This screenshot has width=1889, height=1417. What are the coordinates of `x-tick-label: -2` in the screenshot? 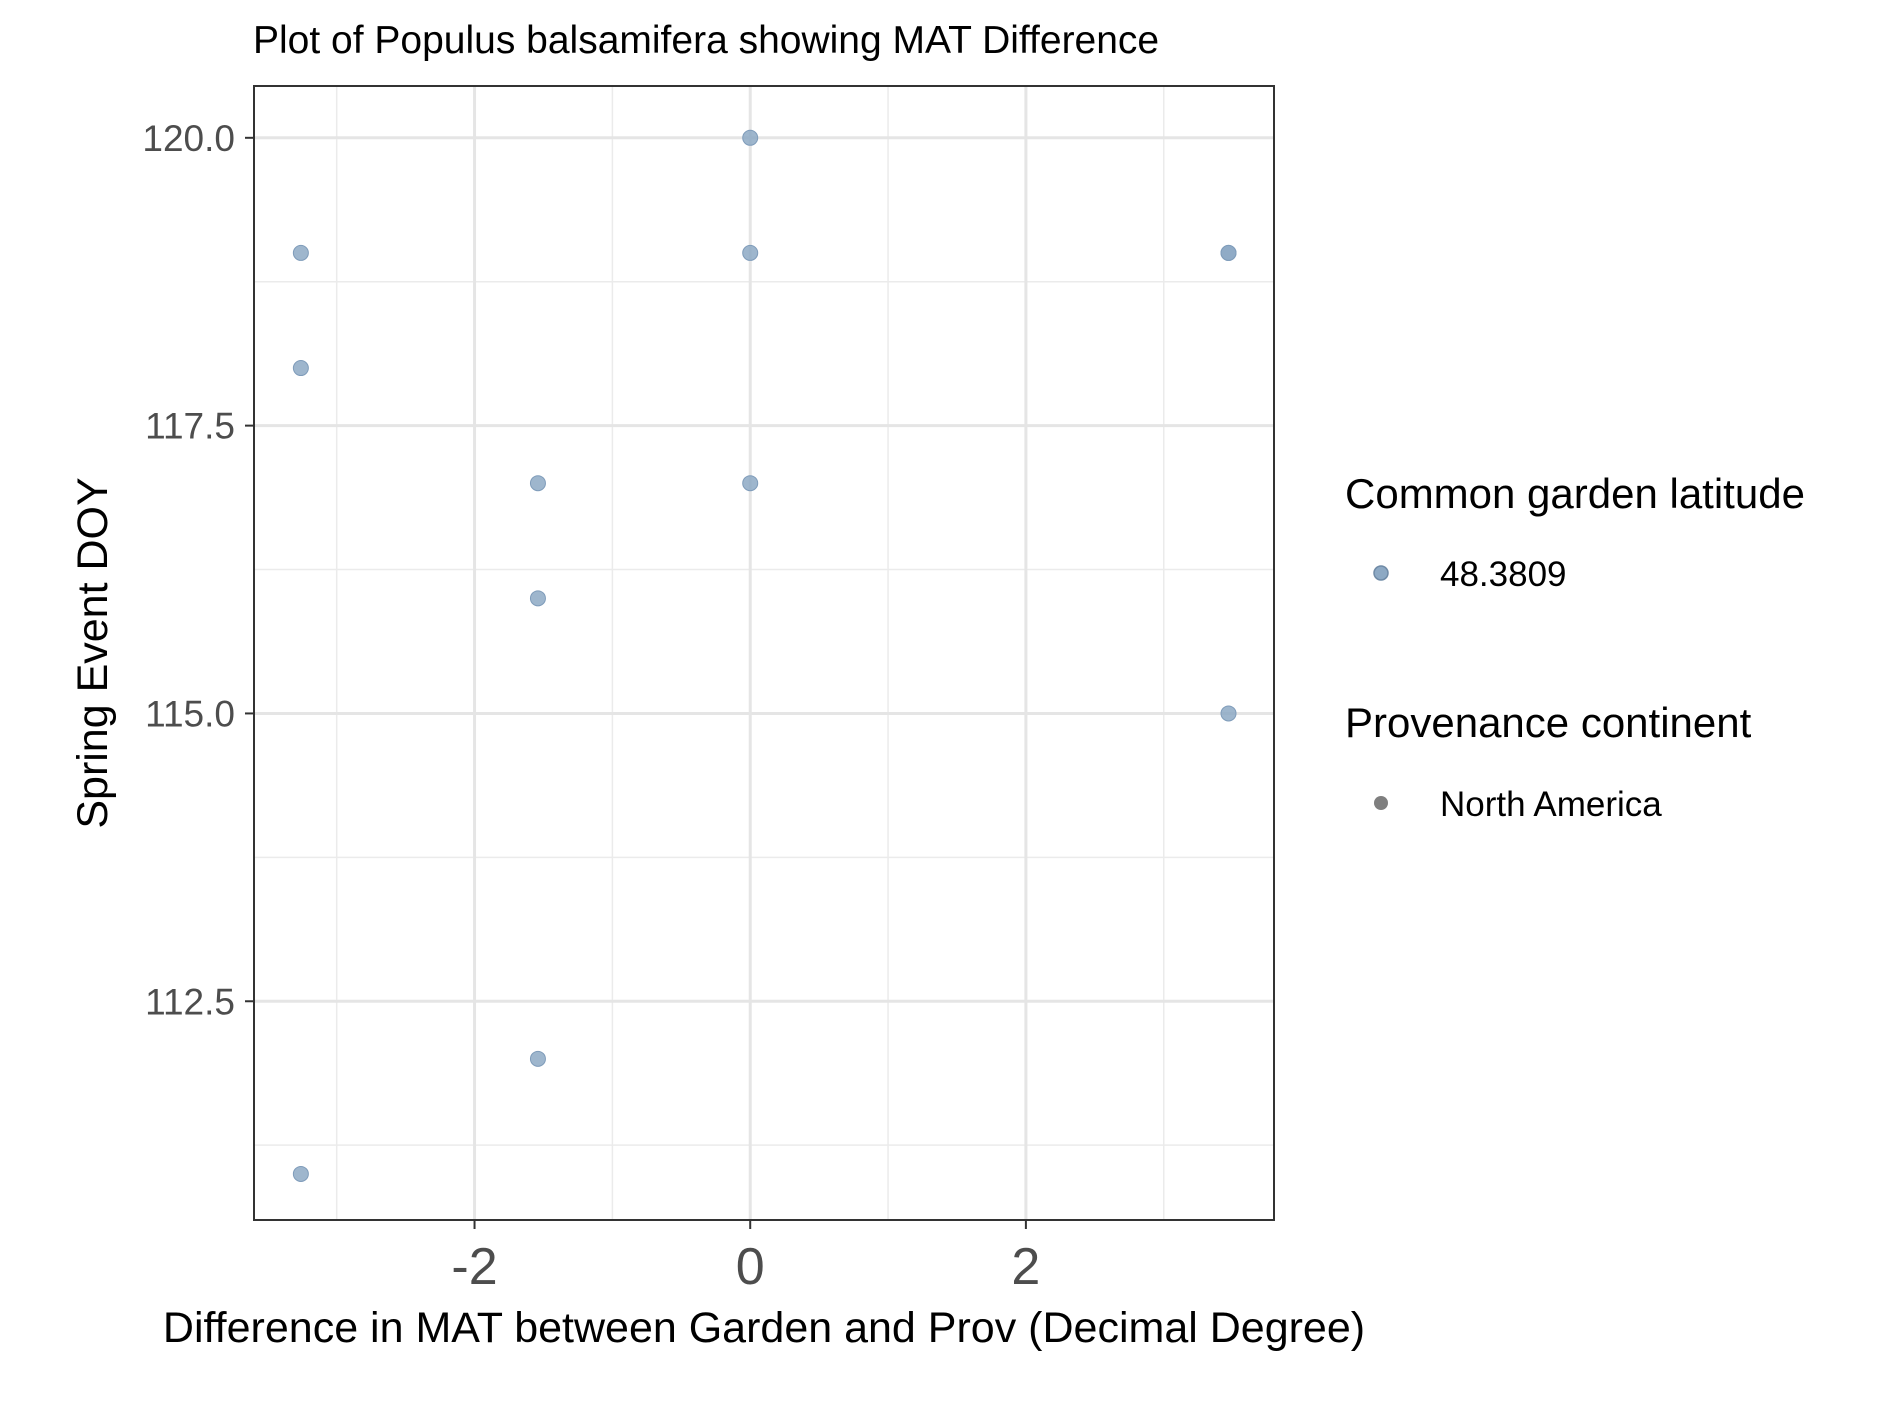 It's located at (474, 1267).